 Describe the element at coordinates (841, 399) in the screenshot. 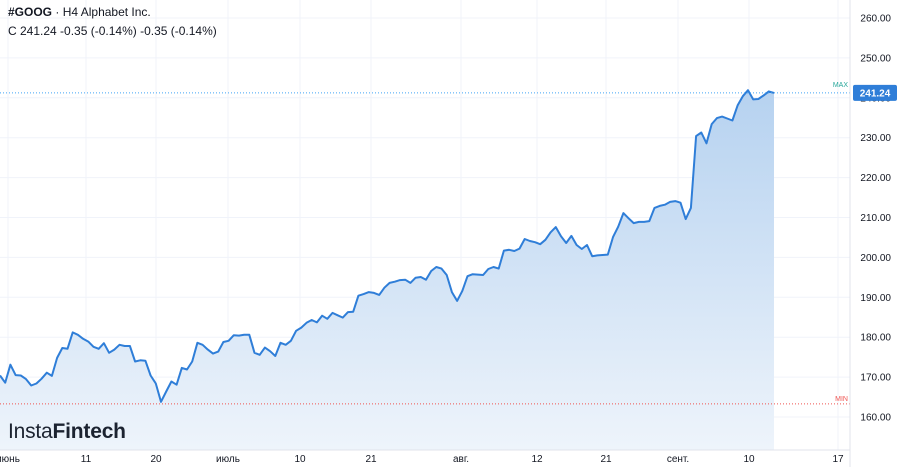

I see `min-label: MIN` at that location.